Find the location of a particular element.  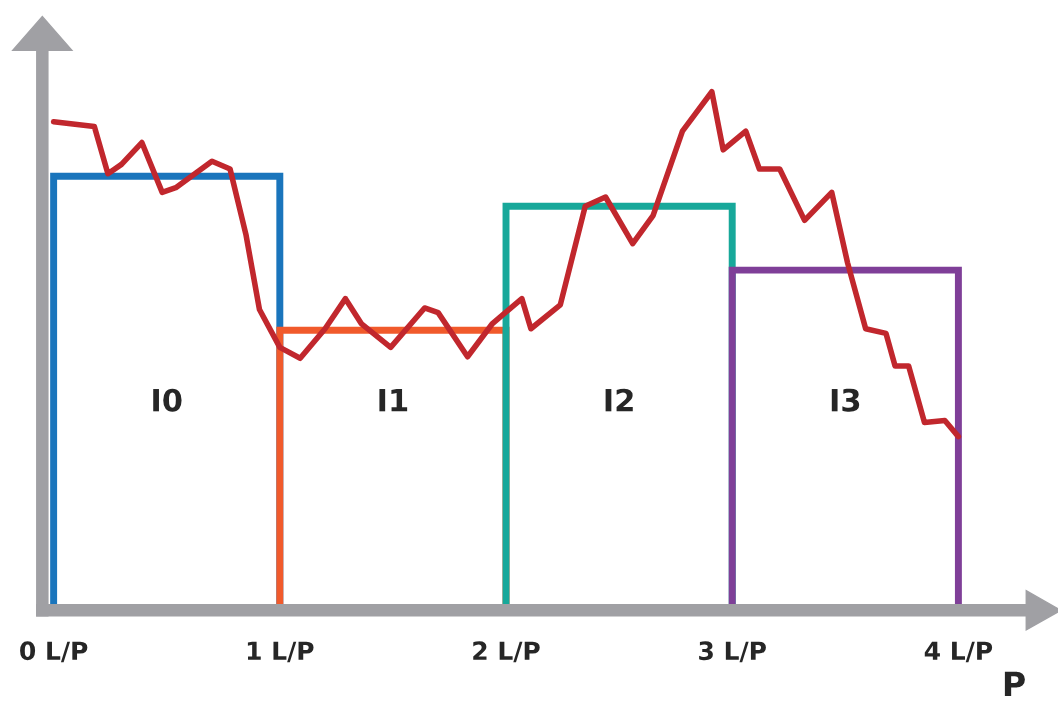

x-tick-label: 1 L/P is located at coordinates (280, 652).